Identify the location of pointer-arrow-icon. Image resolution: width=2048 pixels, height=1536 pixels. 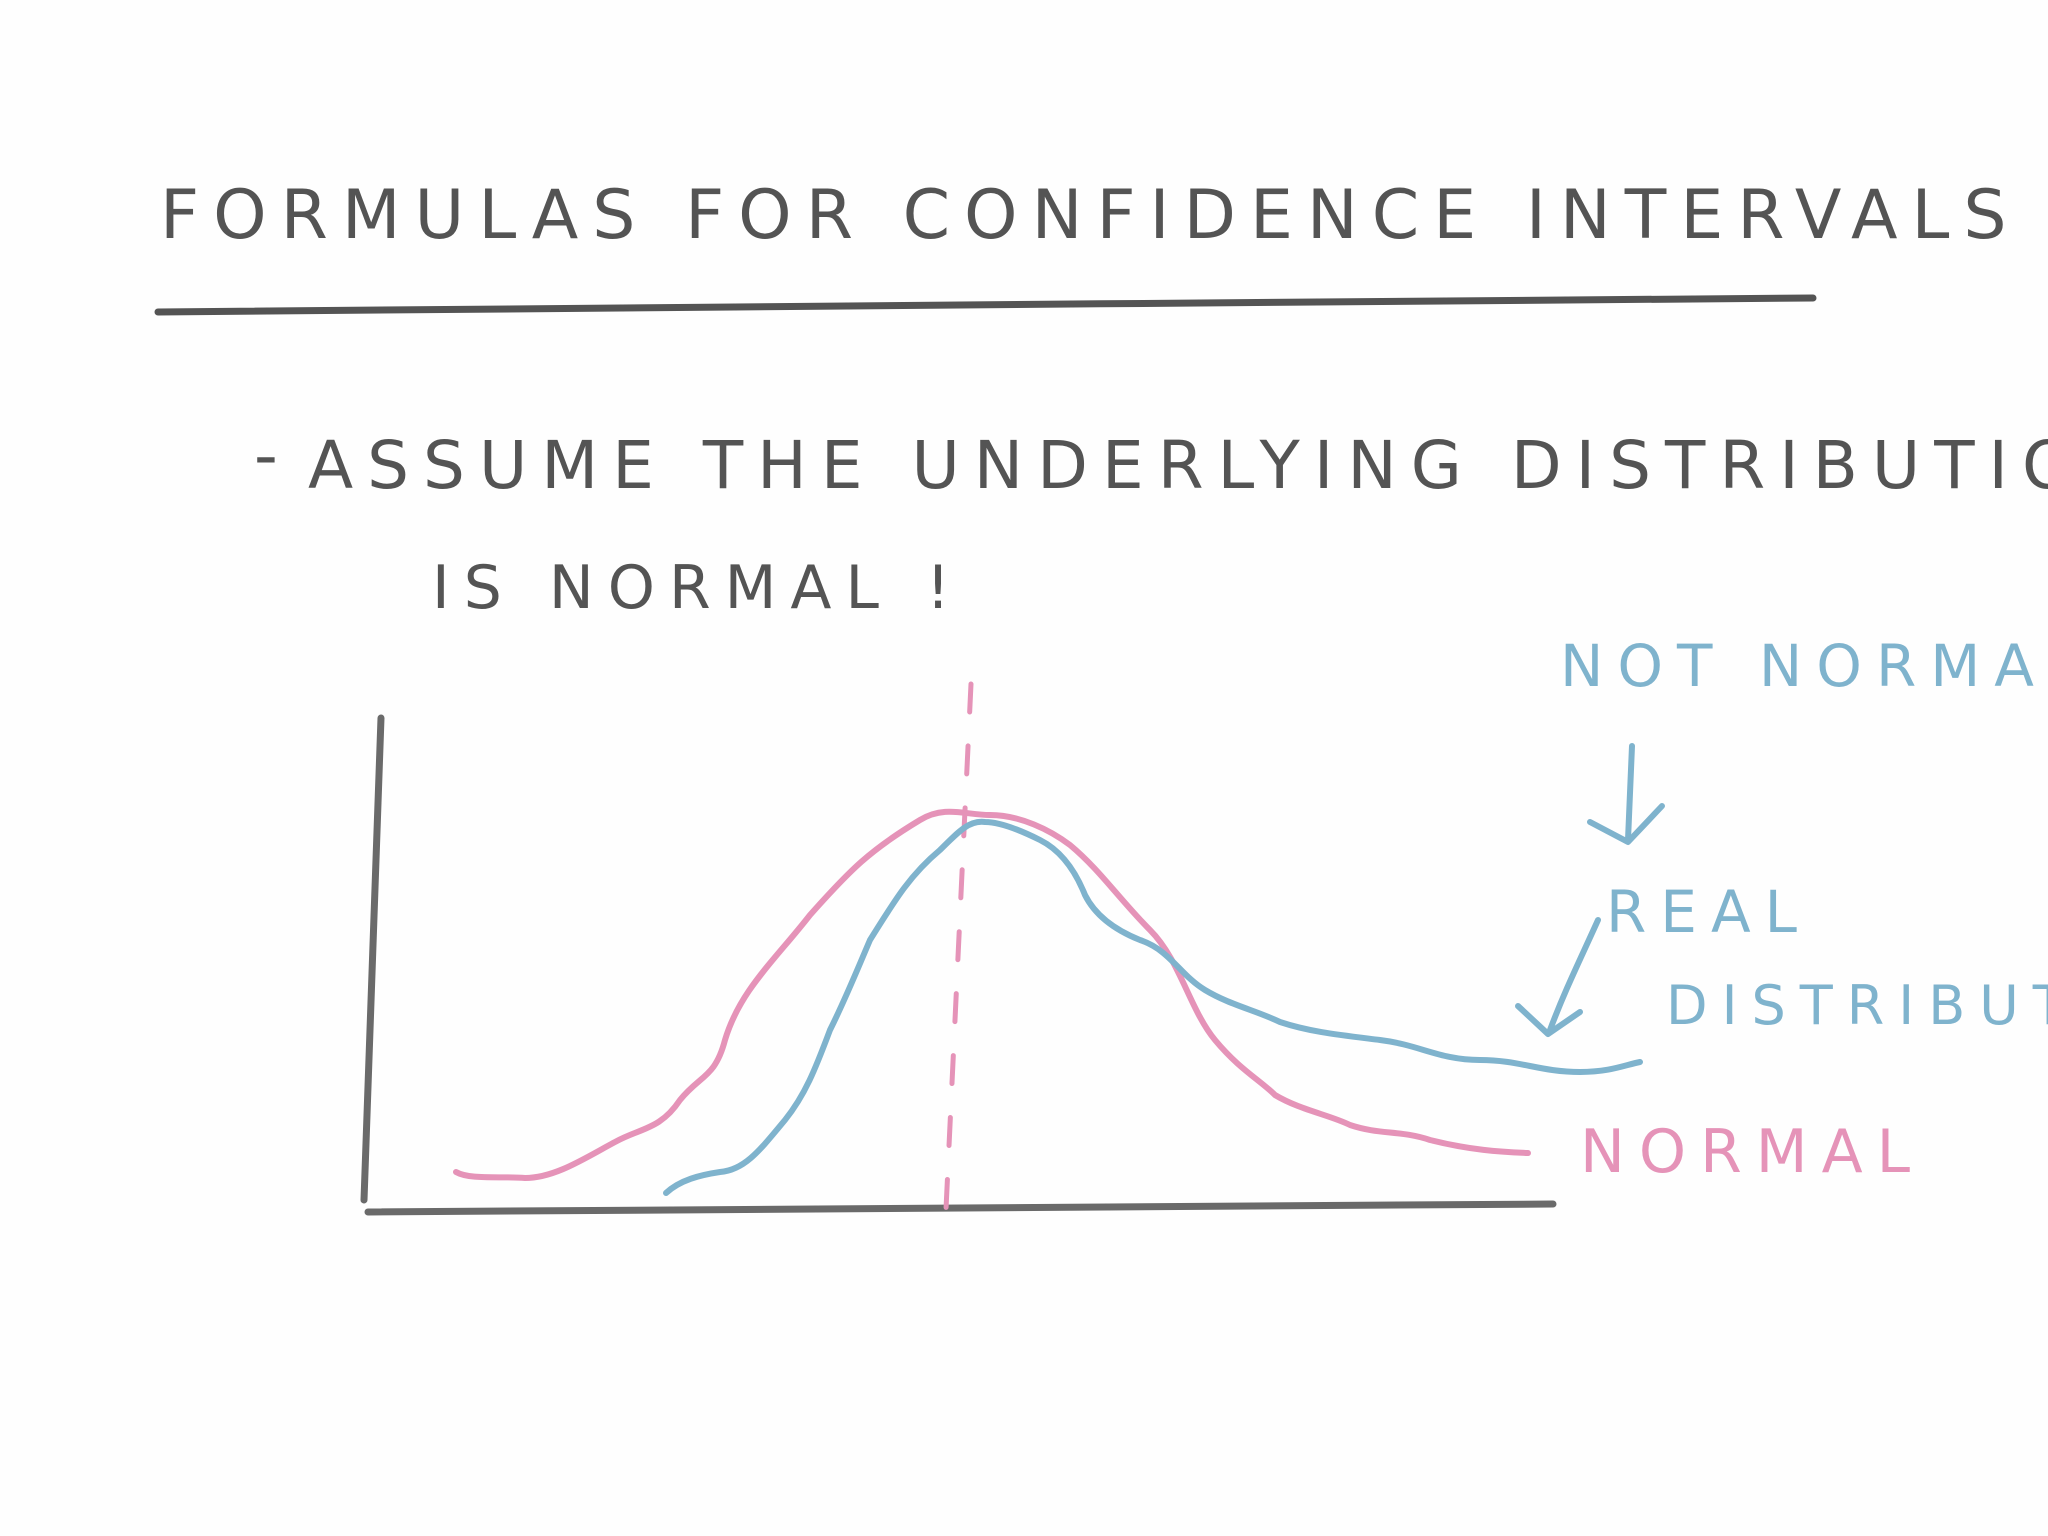
(1558, 977).